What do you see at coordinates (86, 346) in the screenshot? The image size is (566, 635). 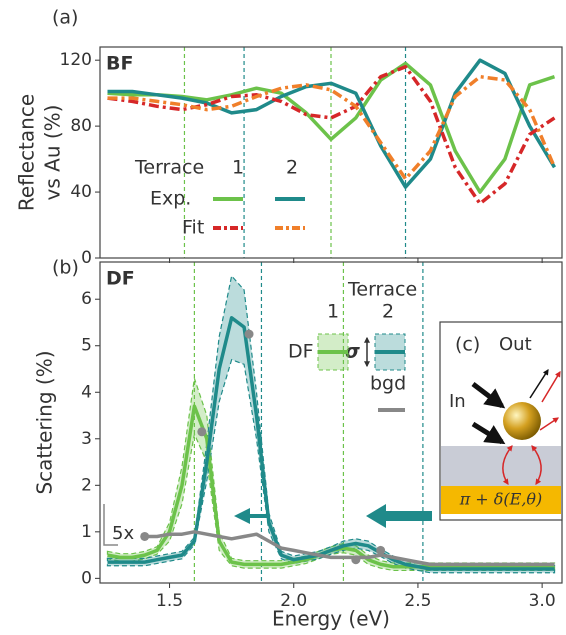 I see `y-tick-label: 5` at bounding box center [86, 346].